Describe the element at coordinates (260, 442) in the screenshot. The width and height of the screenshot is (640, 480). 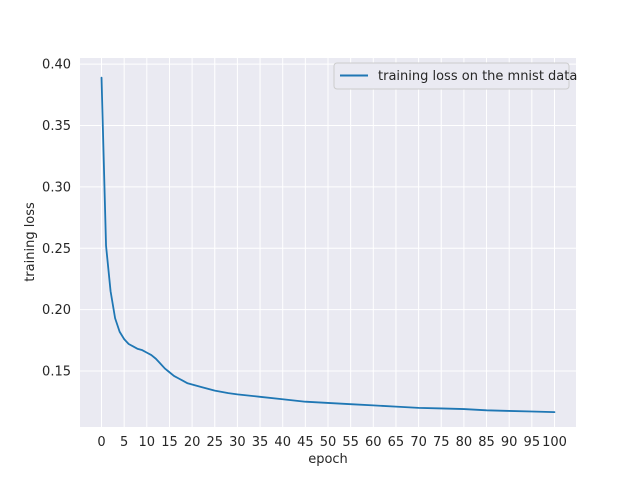
I see `x-tick-label: 35` at that location.